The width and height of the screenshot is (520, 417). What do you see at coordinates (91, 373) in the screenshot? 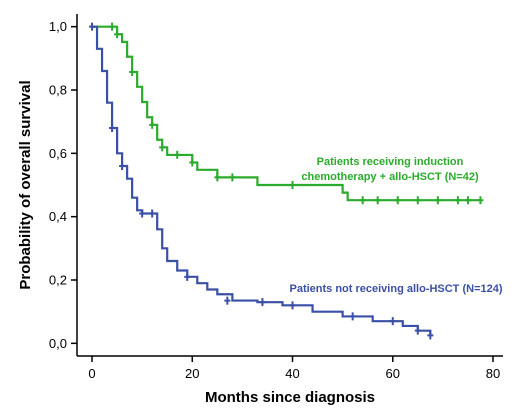
I see `x-tick-label: 0` at bounding box center [91, 373].